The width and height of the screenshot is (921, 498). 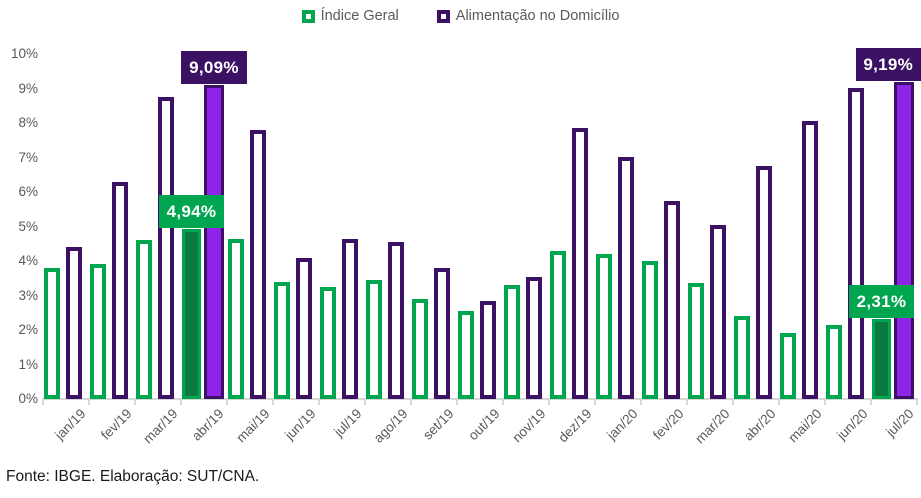 What do you see at coordinates (28, 364) in the screenshot?
I see `y-axis-label: 1%` at bounding box center [28, 364].